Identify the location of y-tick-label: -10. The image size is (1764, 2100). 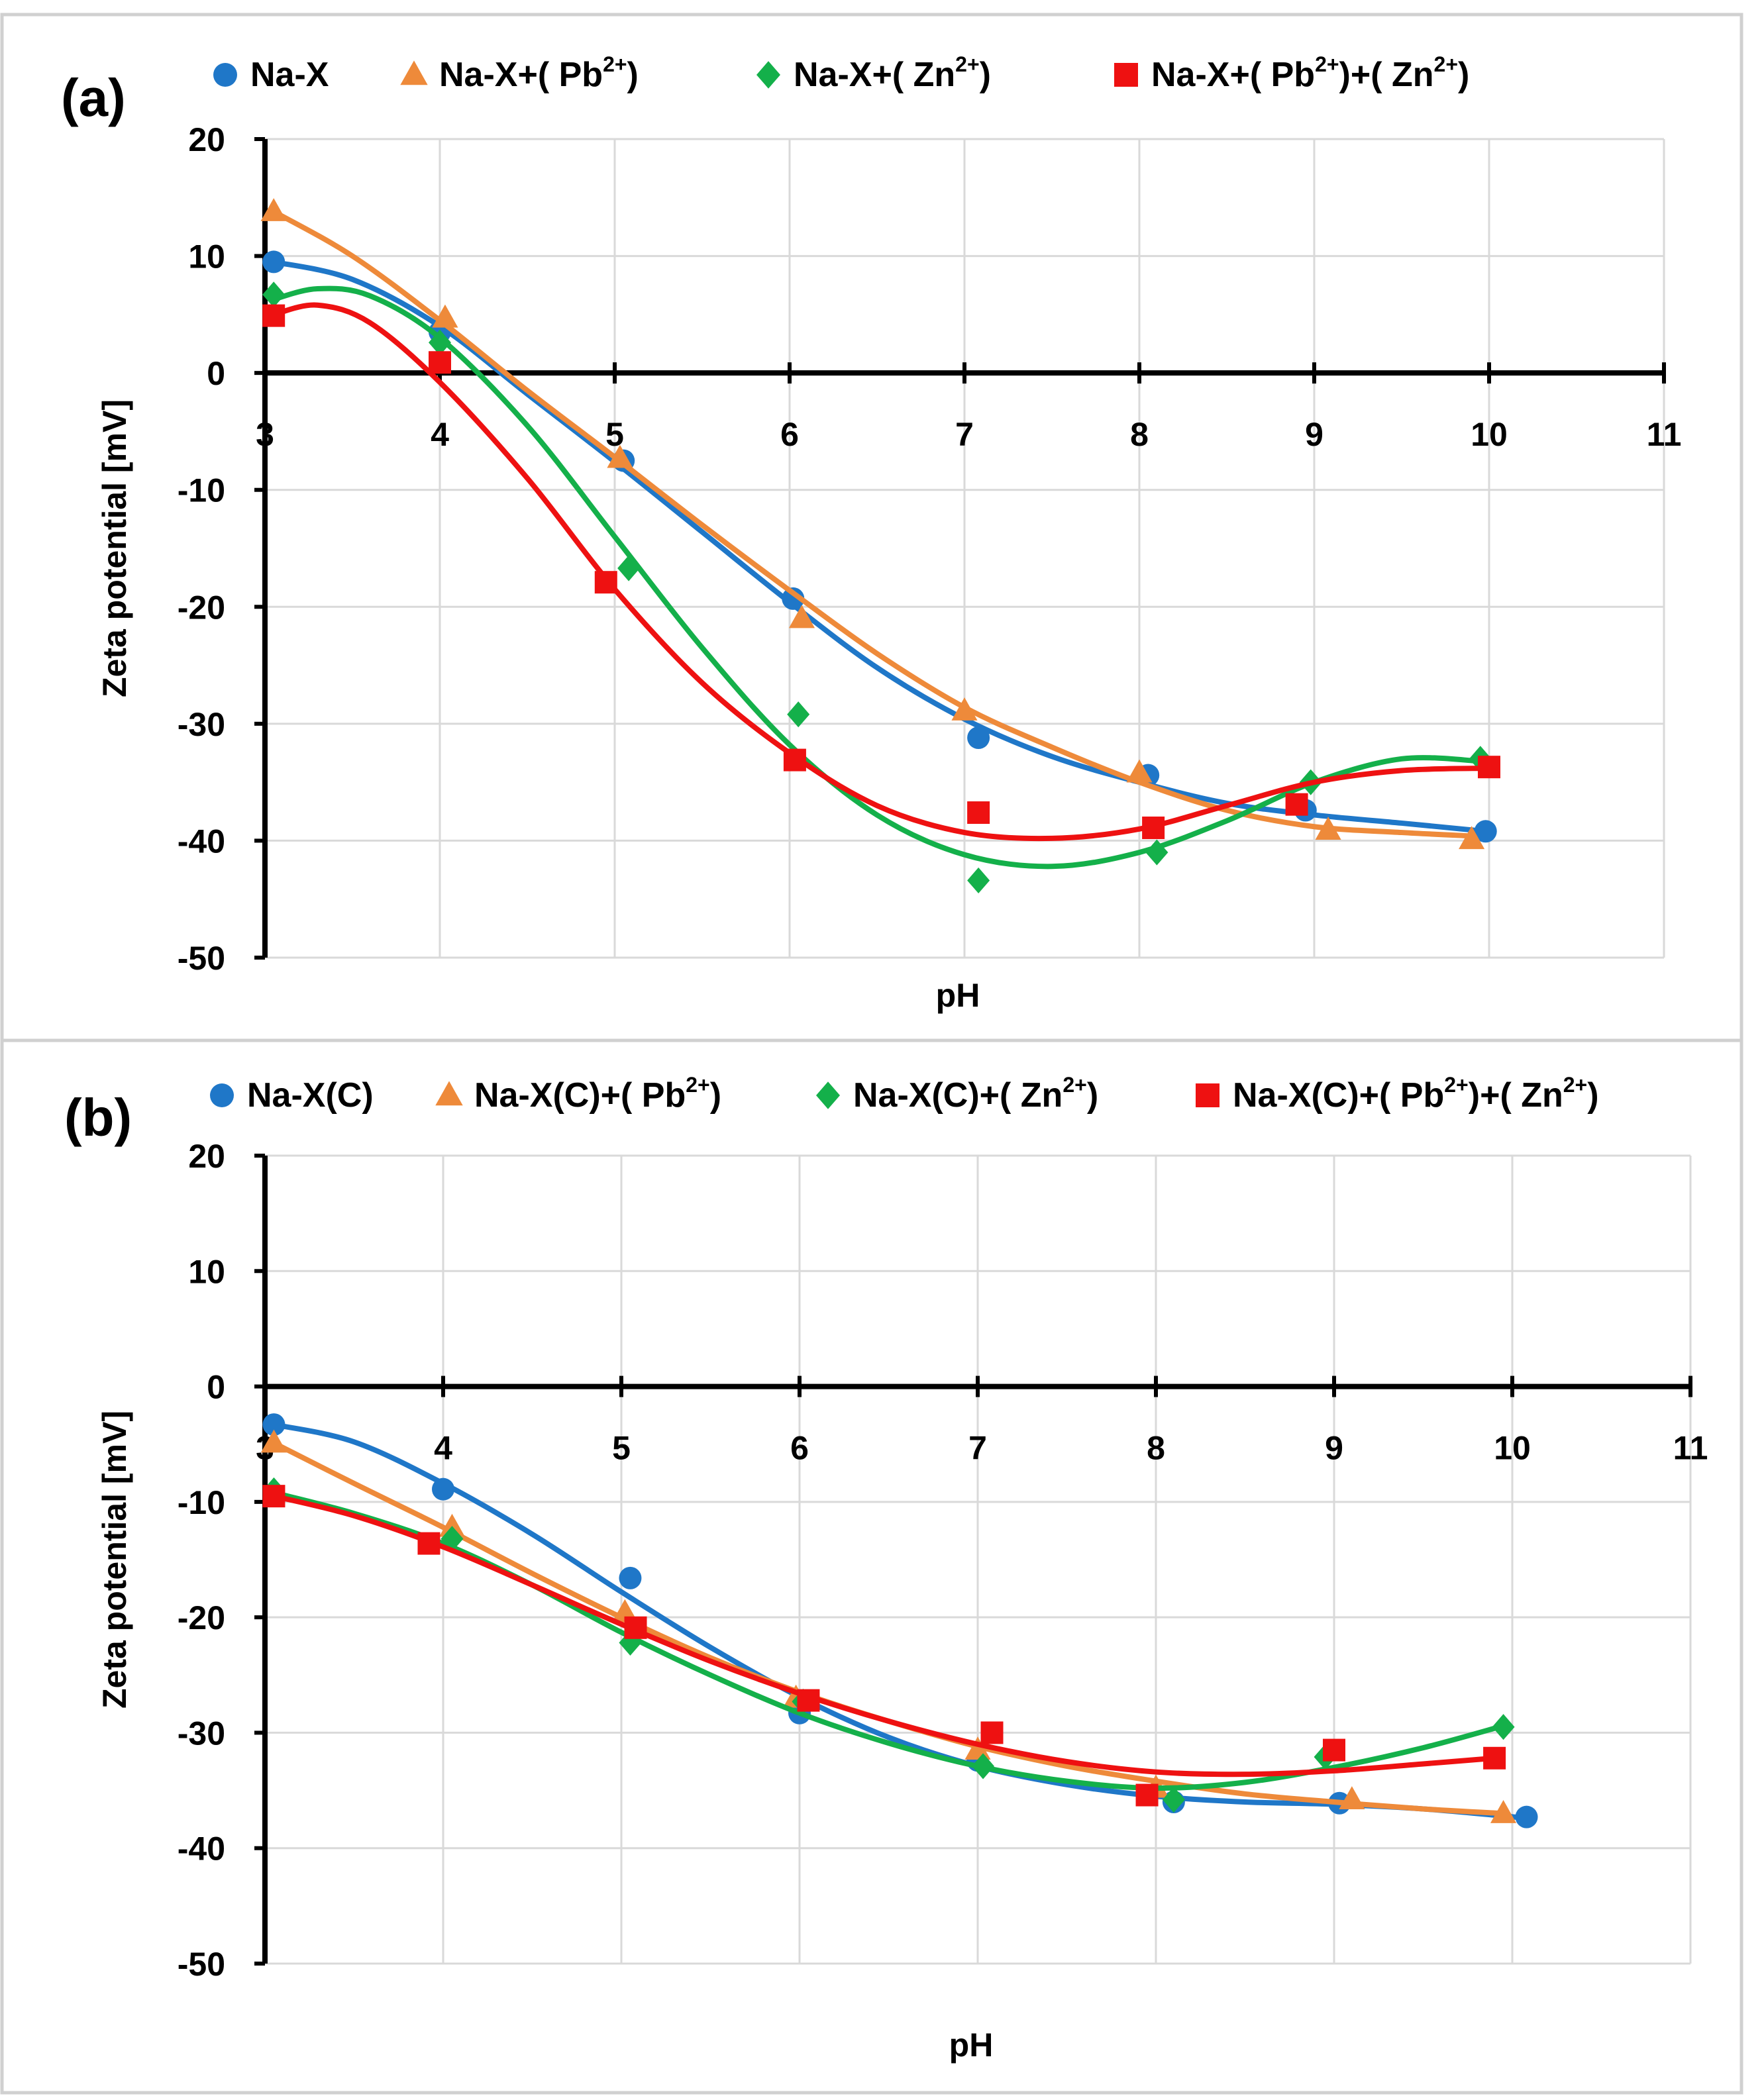
(201, 1503).